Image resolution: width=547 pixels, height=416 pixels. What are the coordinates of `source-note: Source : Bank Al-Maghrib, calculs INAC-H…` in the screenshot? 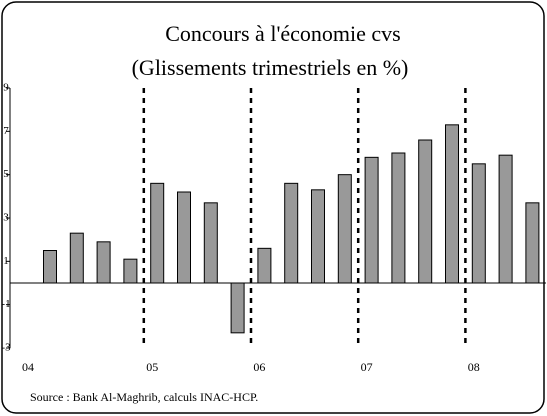 It's located at (144, 397).